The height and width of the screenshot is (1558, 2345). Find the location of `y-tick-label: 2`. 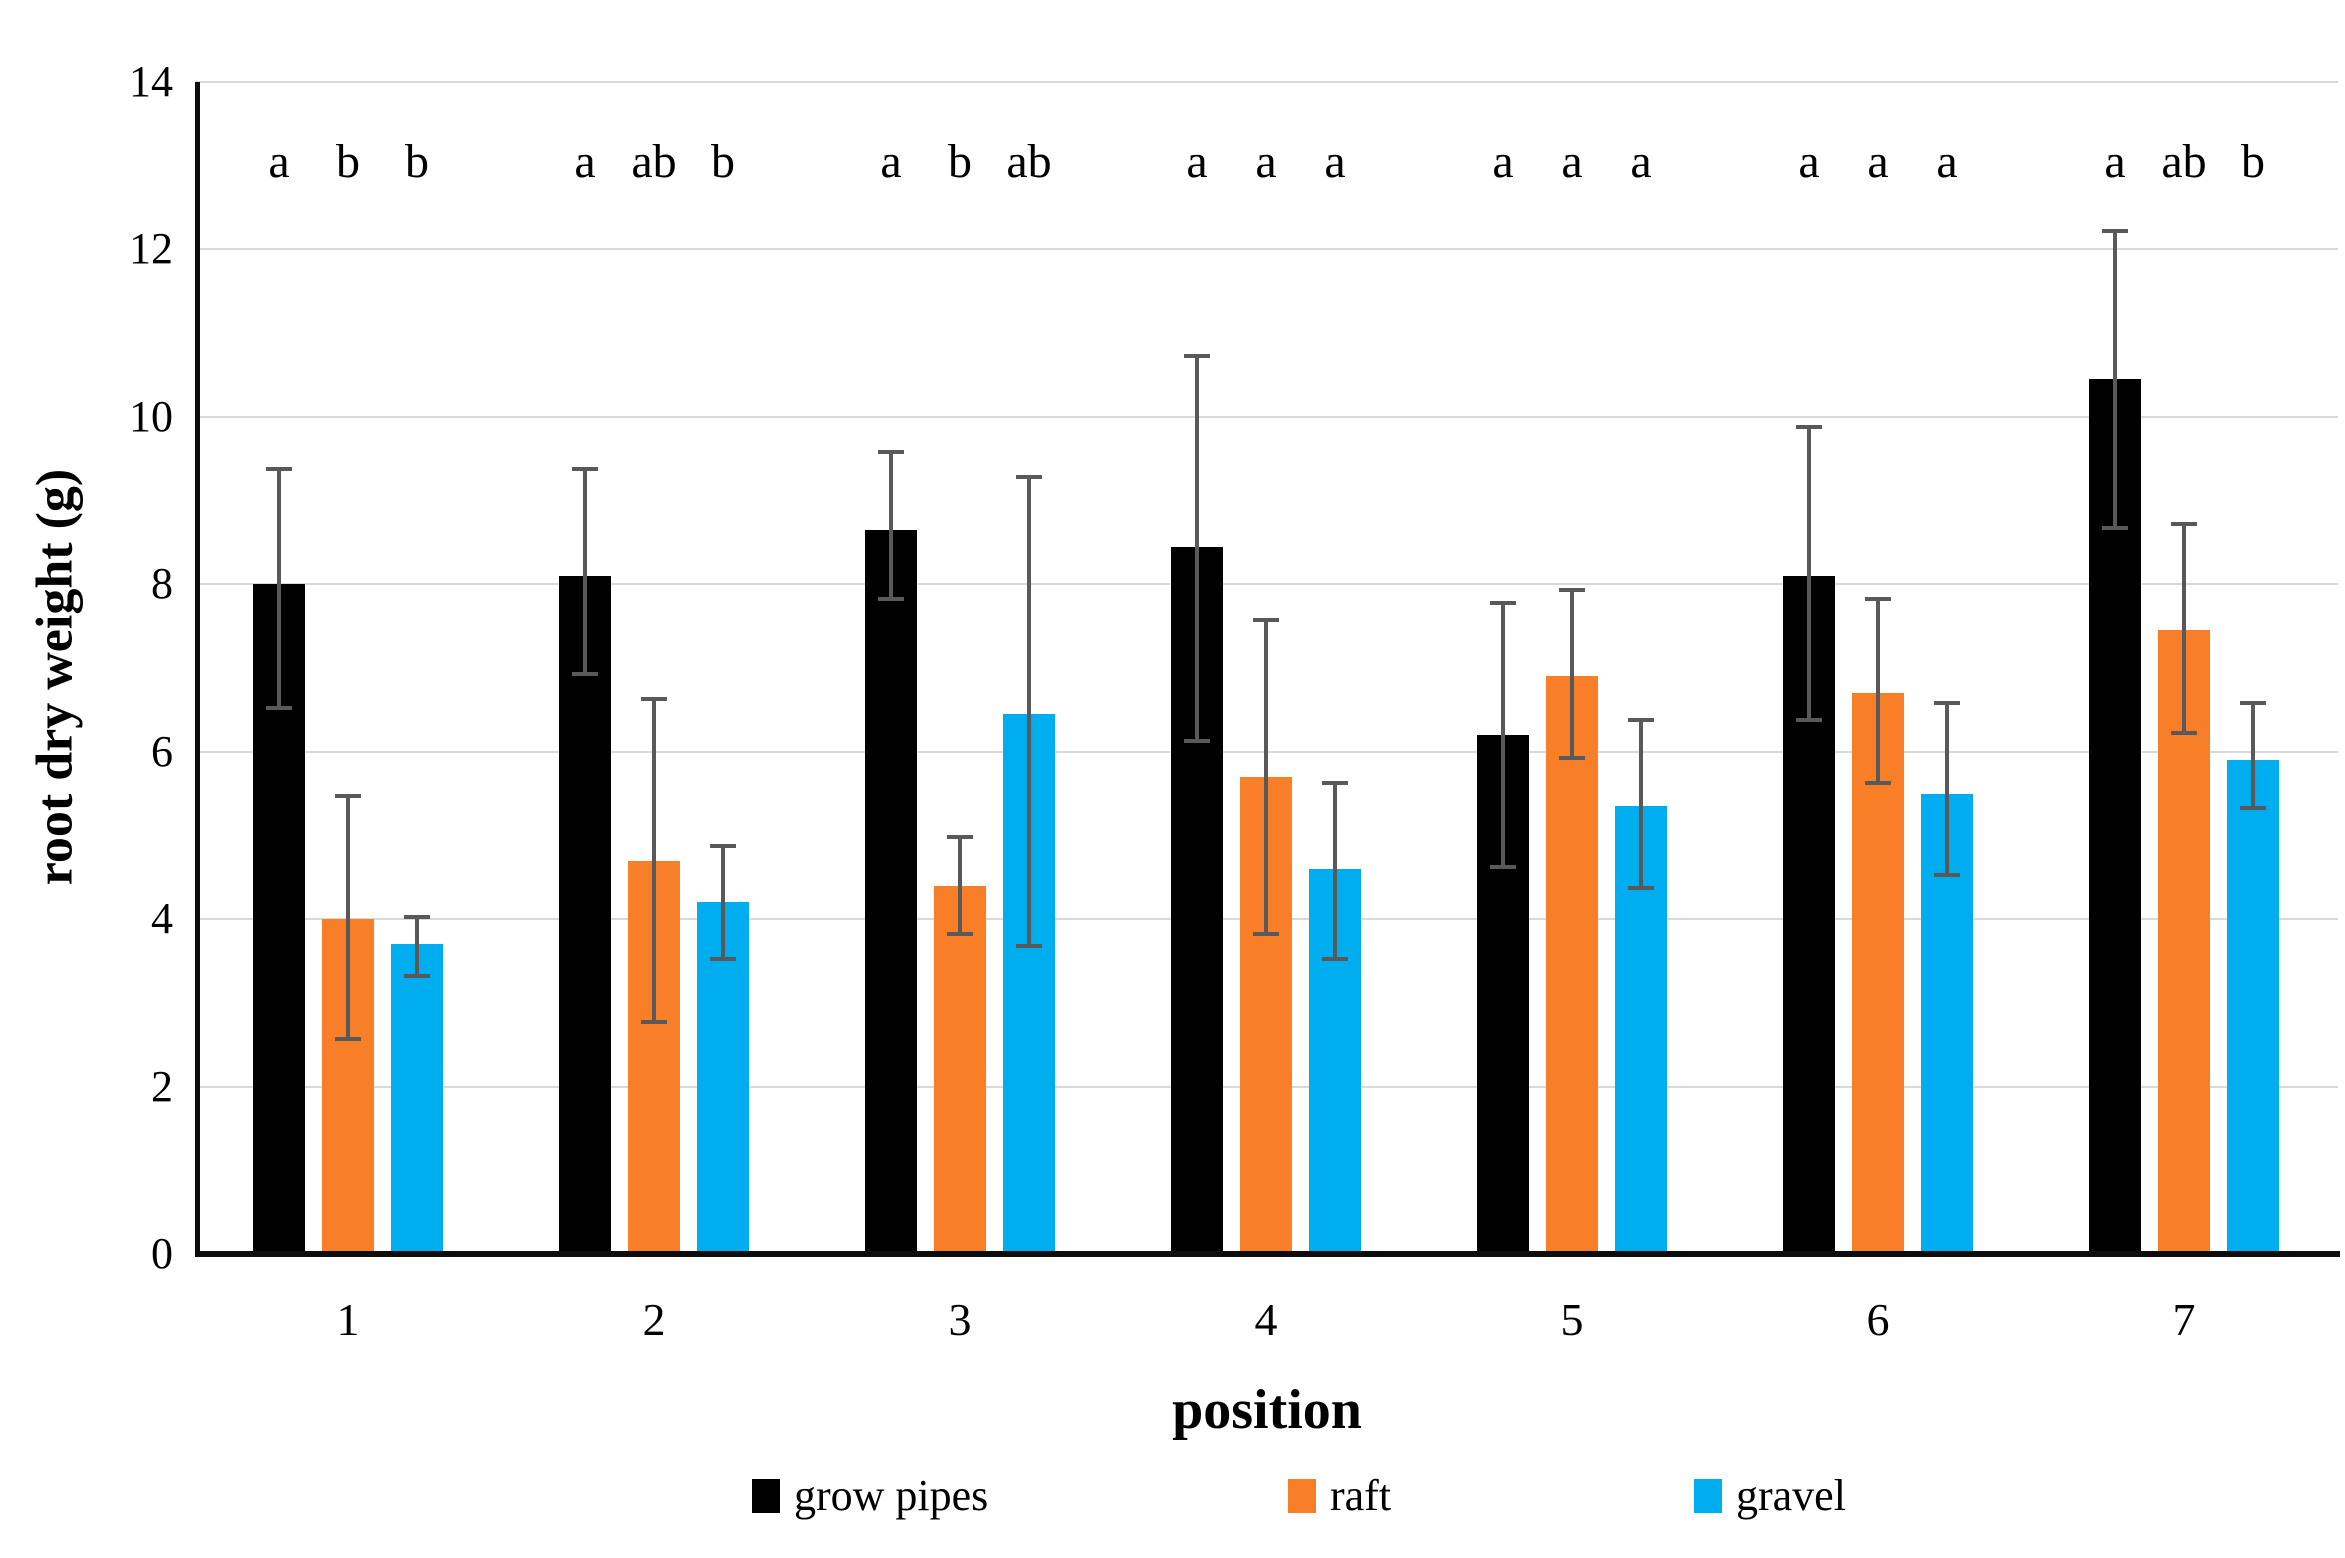

y-tick-label: 2 is located at coordinates (162, 1086).